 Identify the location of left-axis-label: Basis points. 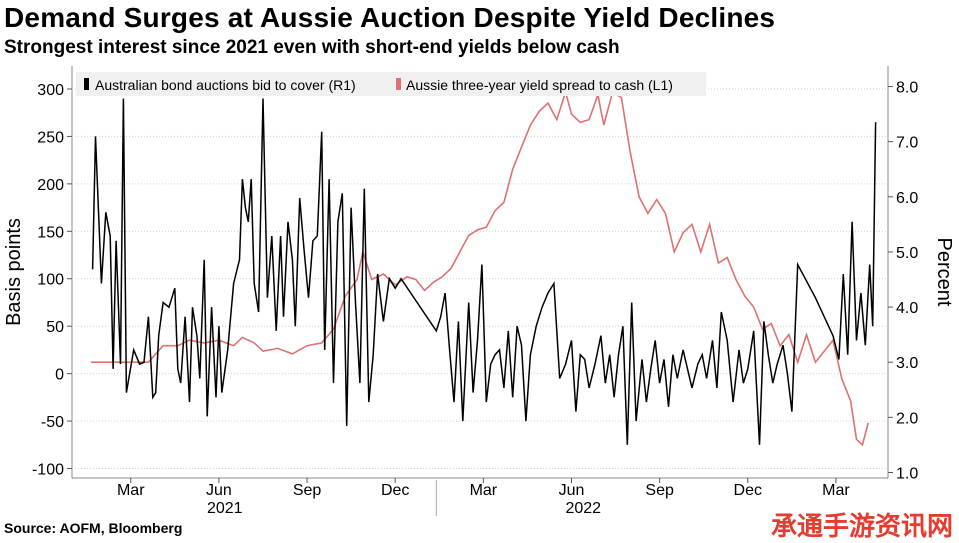
(14, 272).